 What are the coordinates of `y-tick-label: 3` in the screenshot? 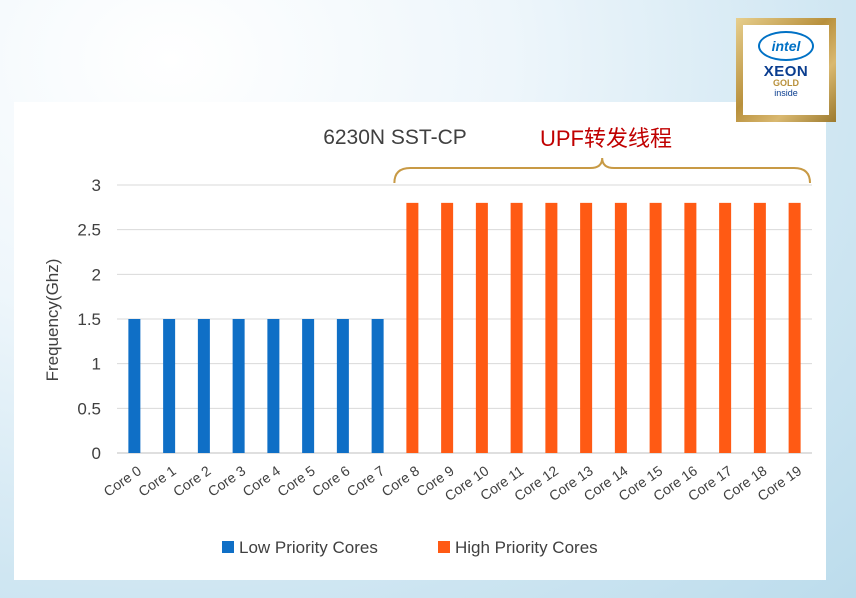 It's located at (96, 185).